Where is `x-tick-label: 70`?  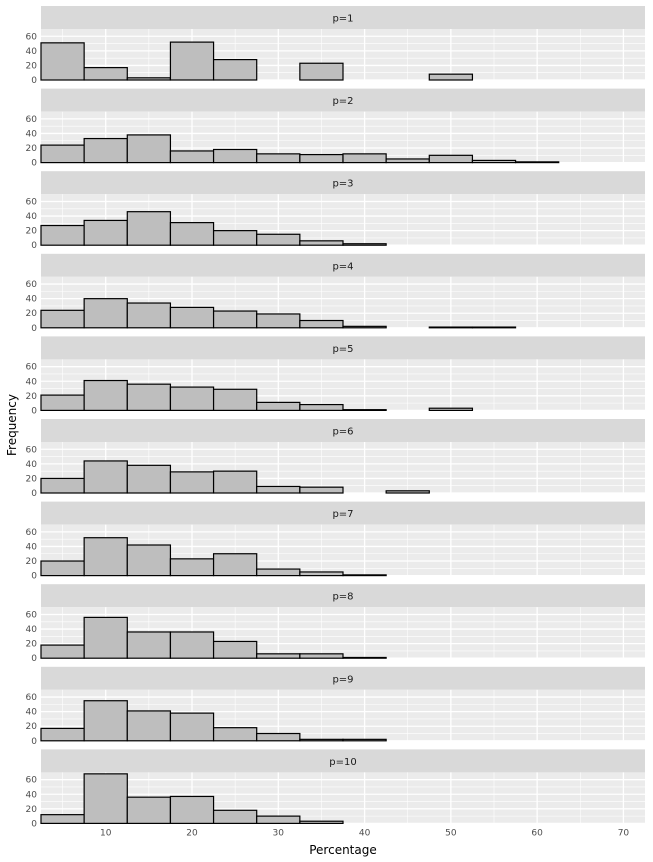 x-tick-label: 70 is located at coordinates (624, 833).